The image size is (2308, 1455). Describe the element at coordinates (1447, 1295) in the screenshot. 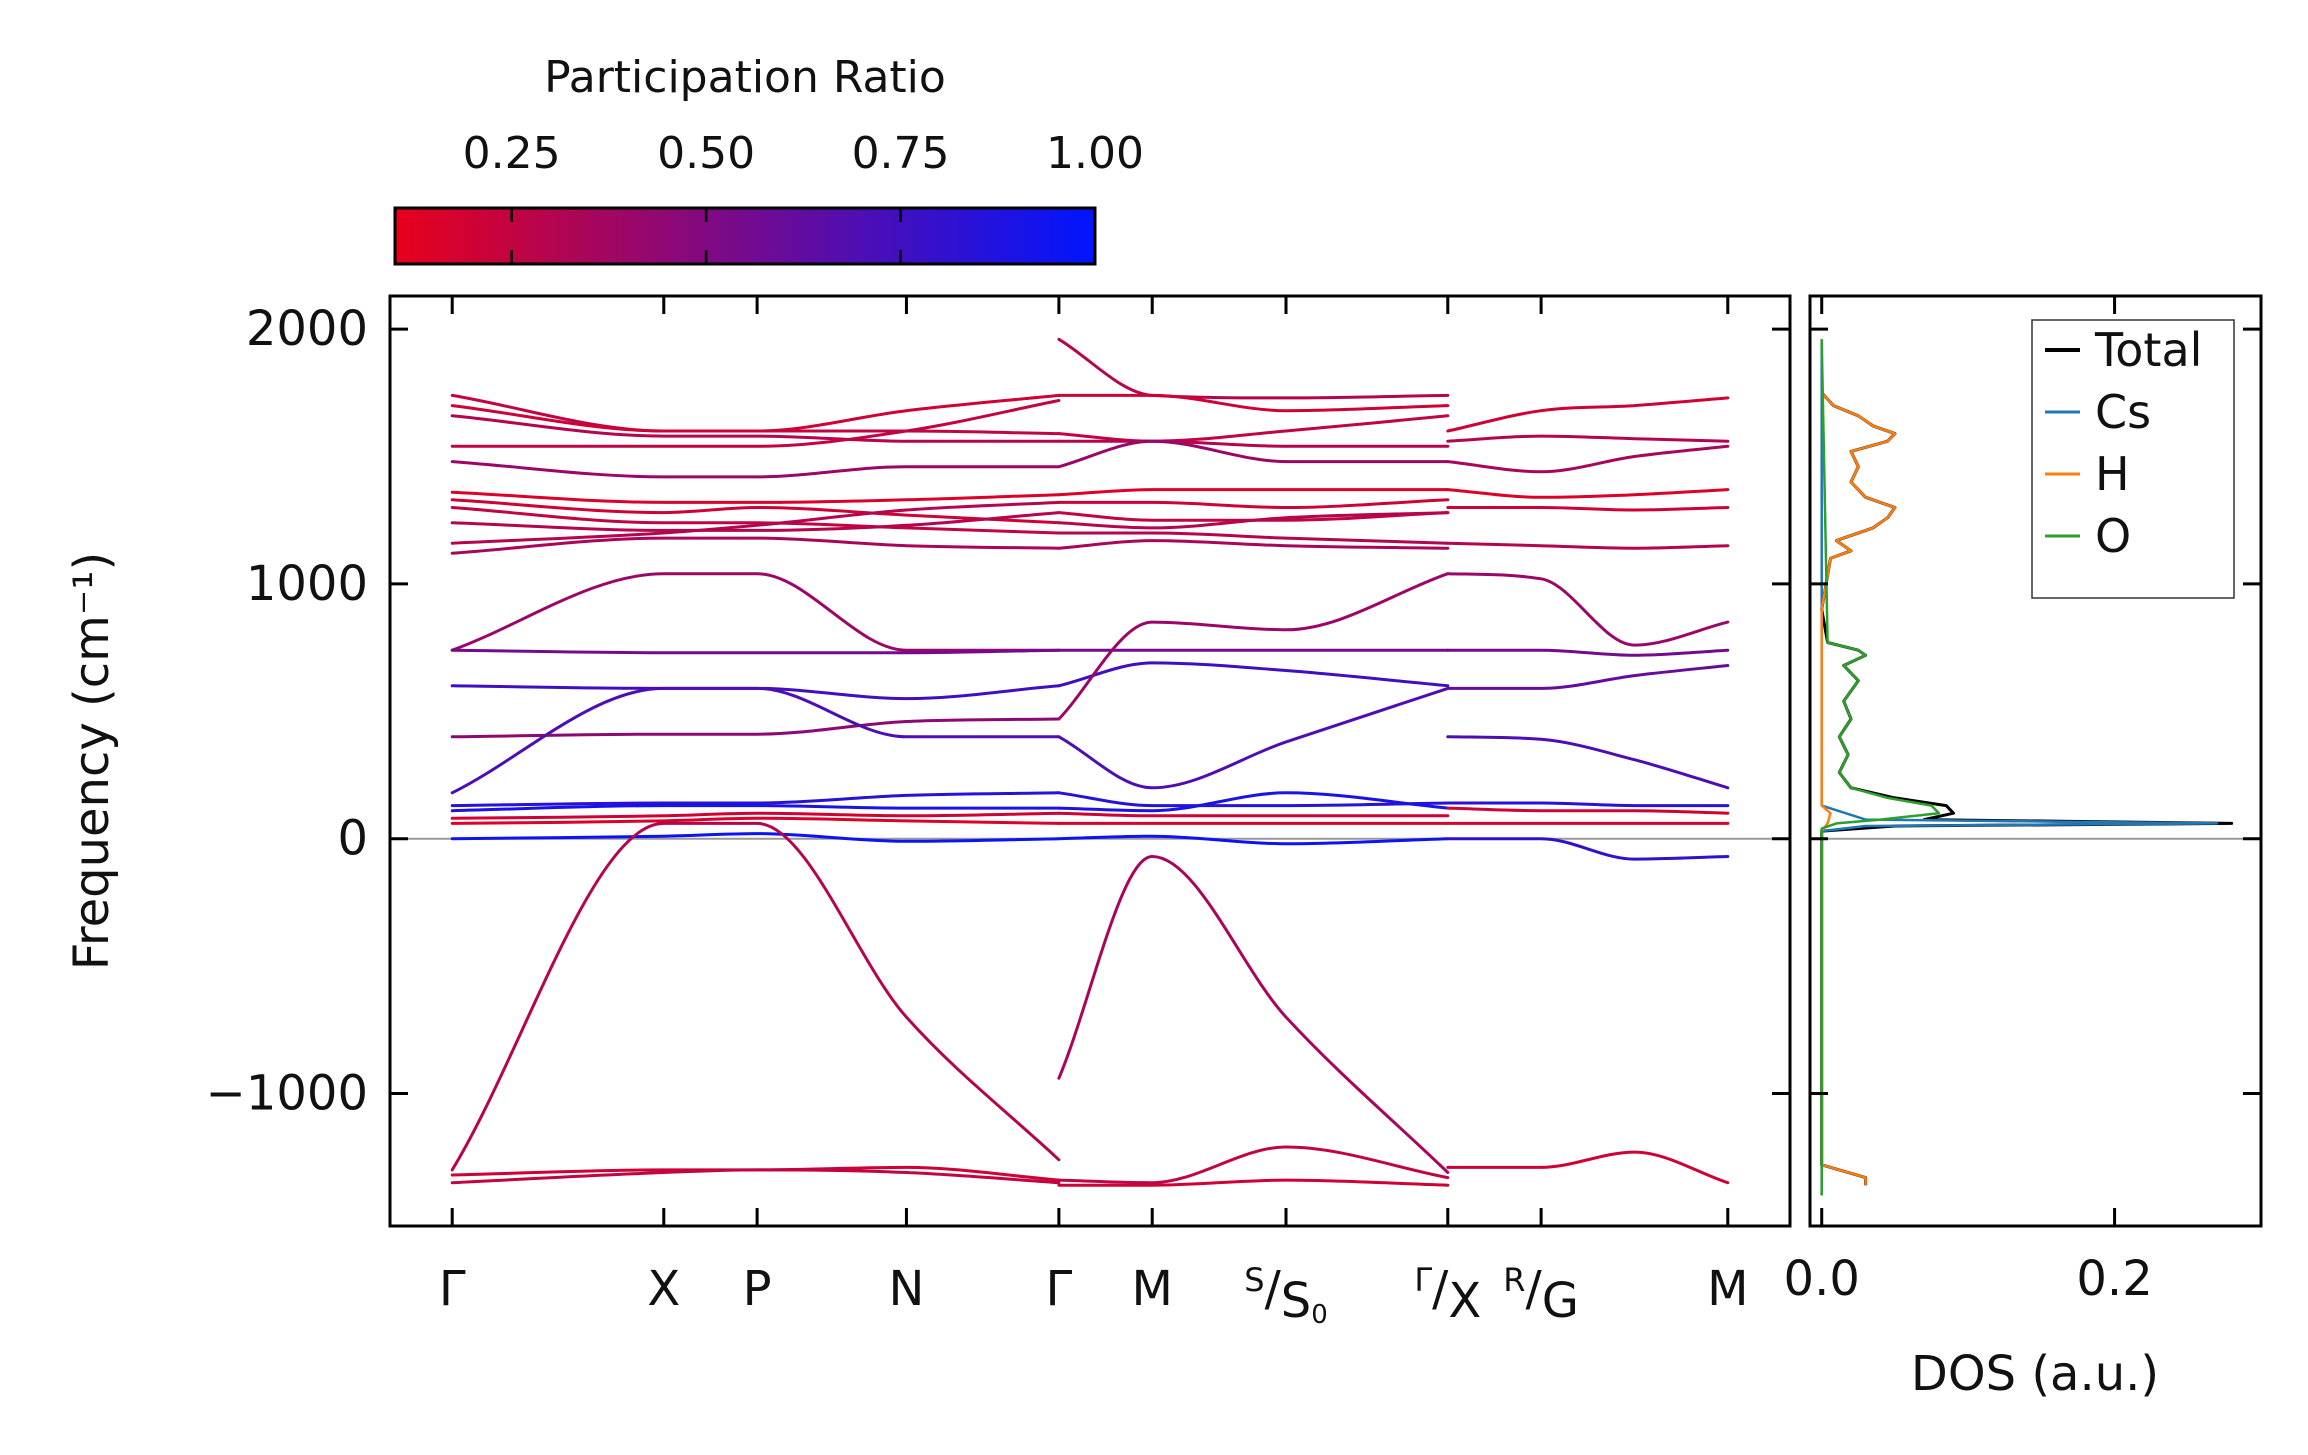

I see `kpoint-label: Γ/X` at that location.